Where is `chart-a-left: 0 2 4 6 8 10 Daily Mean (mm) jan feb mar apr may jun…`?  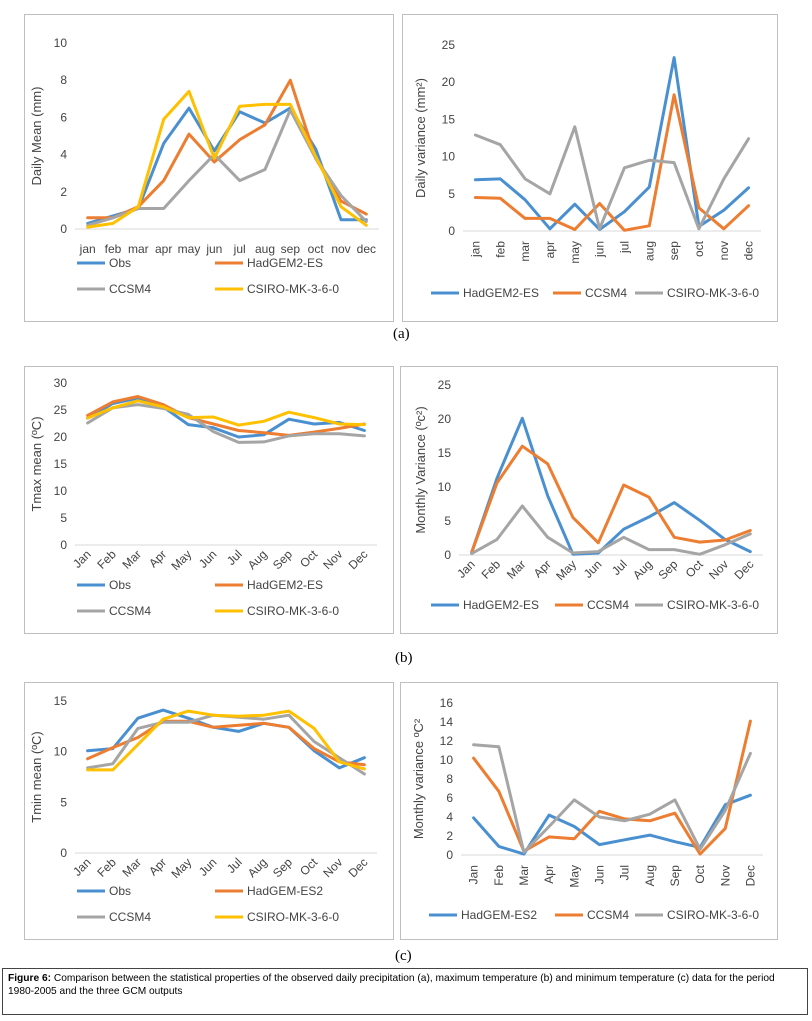 chart-a-left: 0 2 4 6 8 10 Daily Mean (mm) jan feb mar apr may jun… is located at coordinates (209, 168).